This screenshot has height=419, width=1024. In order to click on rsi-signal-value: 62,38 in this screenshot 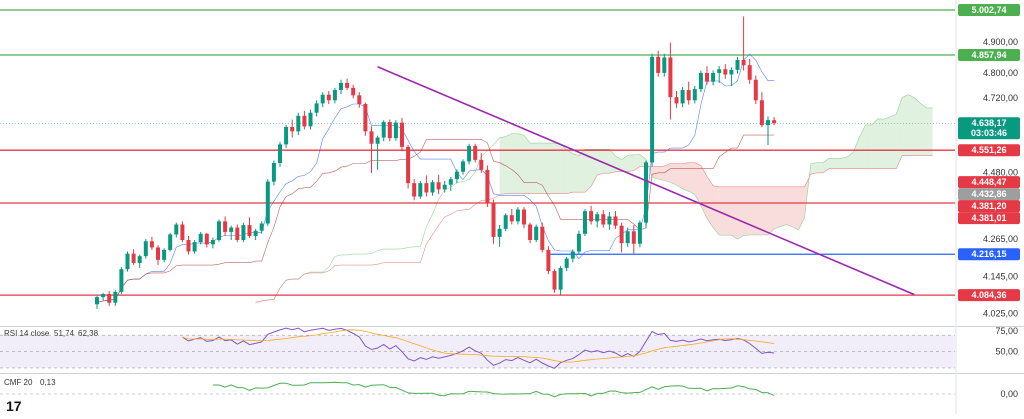, I will do `click(88, 333)`.